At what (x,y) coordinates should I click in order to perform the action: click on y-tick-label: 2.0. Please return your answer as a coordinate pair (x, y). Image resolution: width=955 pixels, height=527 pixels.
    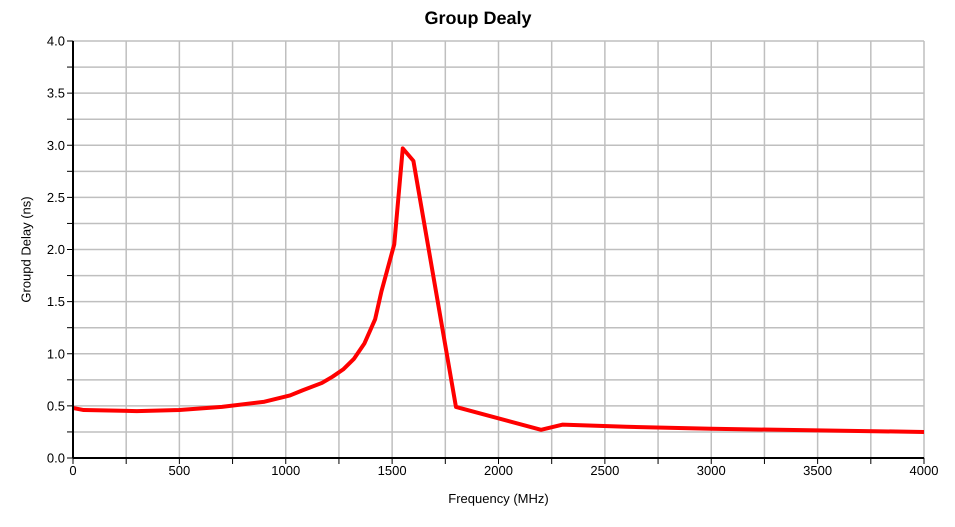
    Looking at the image, I should click on (55, 250).